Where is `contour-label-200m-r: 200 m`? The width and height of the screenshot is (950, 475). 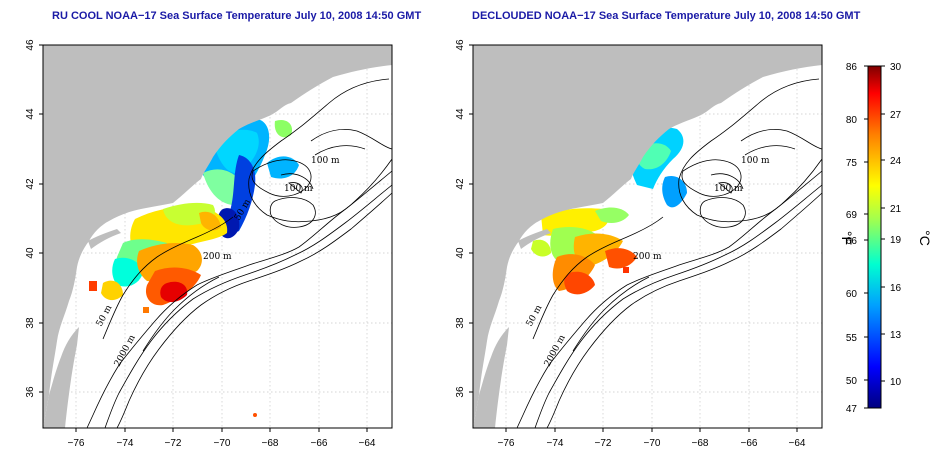
contour-label-200m-r: 200 m is located at coordinates (647, 257).